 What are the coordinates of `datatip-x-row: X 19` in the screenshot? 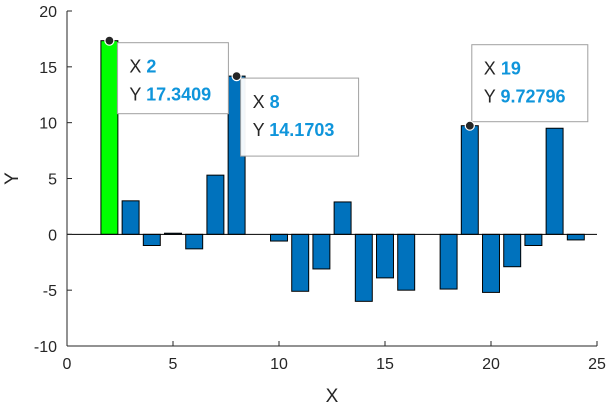 It's located at (502, 69).